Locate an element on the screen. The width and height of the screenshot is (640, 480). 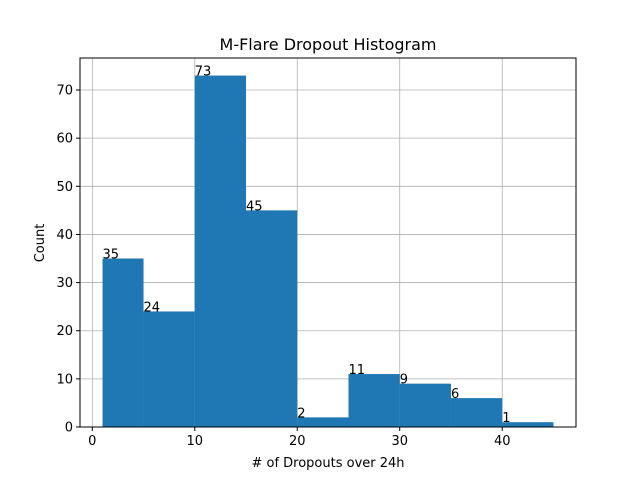
bar-count-label: 9 is located at coordinates (404, 380).